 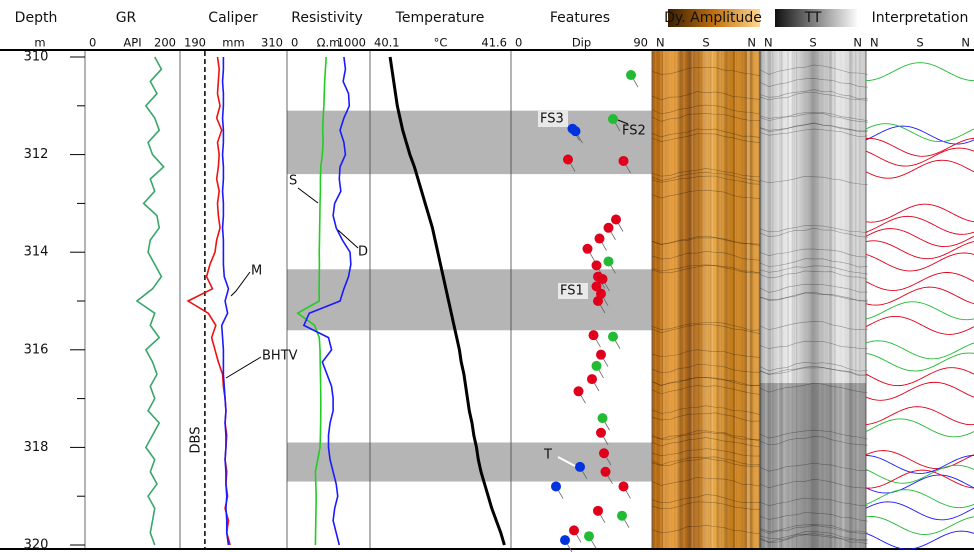 I want to click on amplitude-colorbar, so click(x=714, y=18).